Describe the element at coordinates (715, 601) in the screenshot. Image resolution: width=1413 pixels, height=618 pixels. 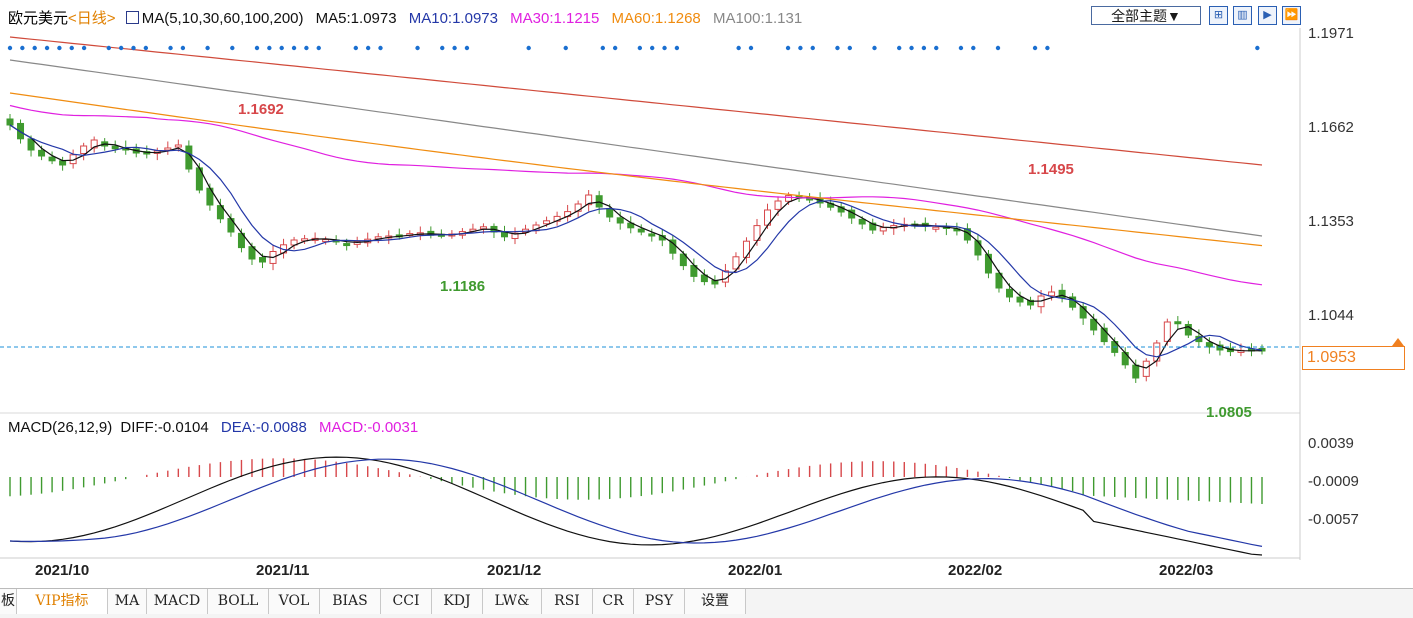
I see `tab-settings: 设置` at that location.